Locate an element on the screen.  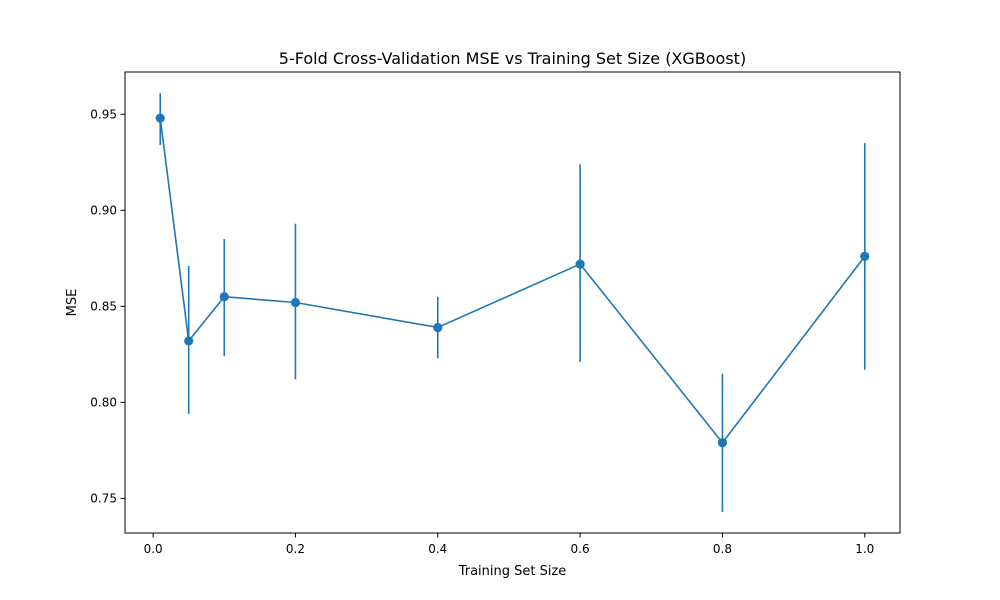
x-tick-label: 0.4 is located at coordinates (437, 549).